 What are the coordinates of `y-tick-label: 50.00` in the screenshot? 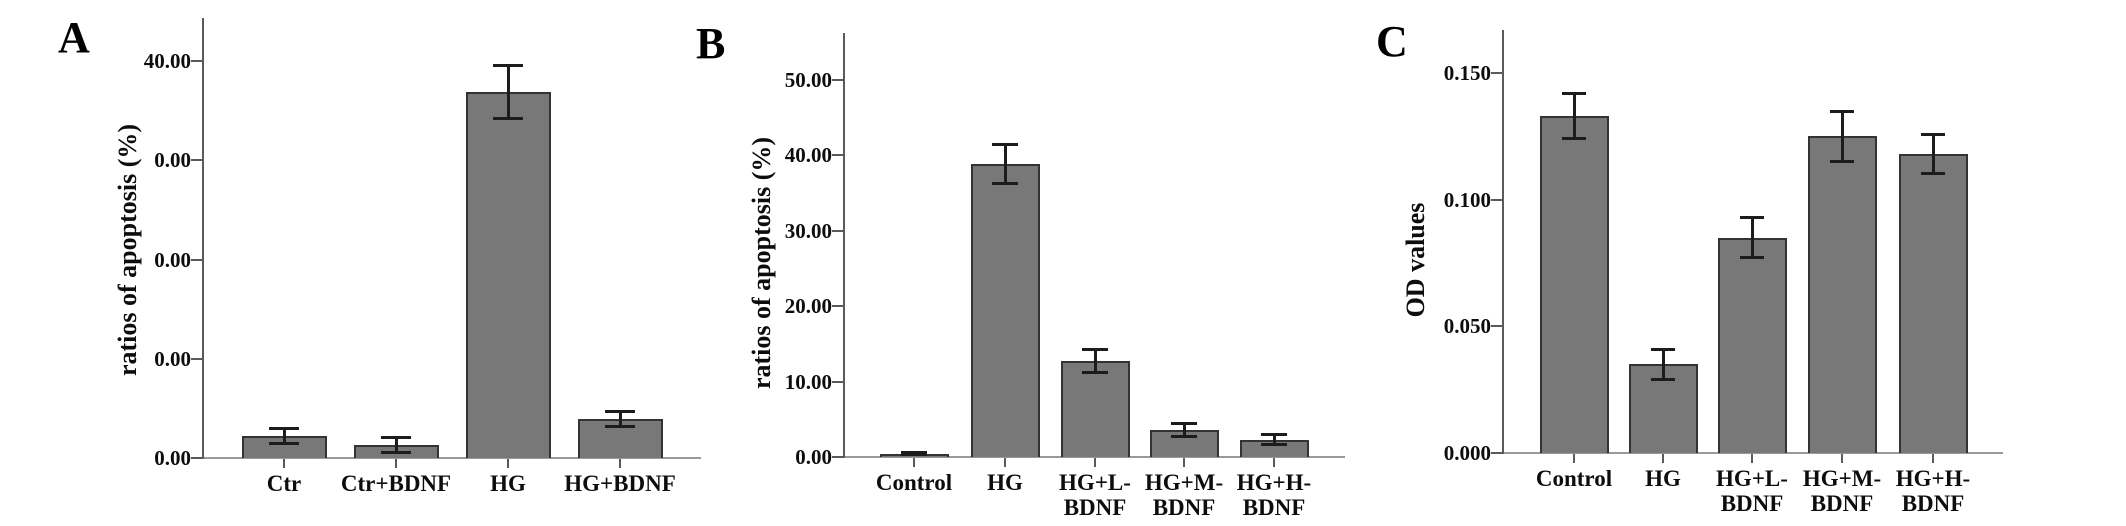 It's located at (808, 79).